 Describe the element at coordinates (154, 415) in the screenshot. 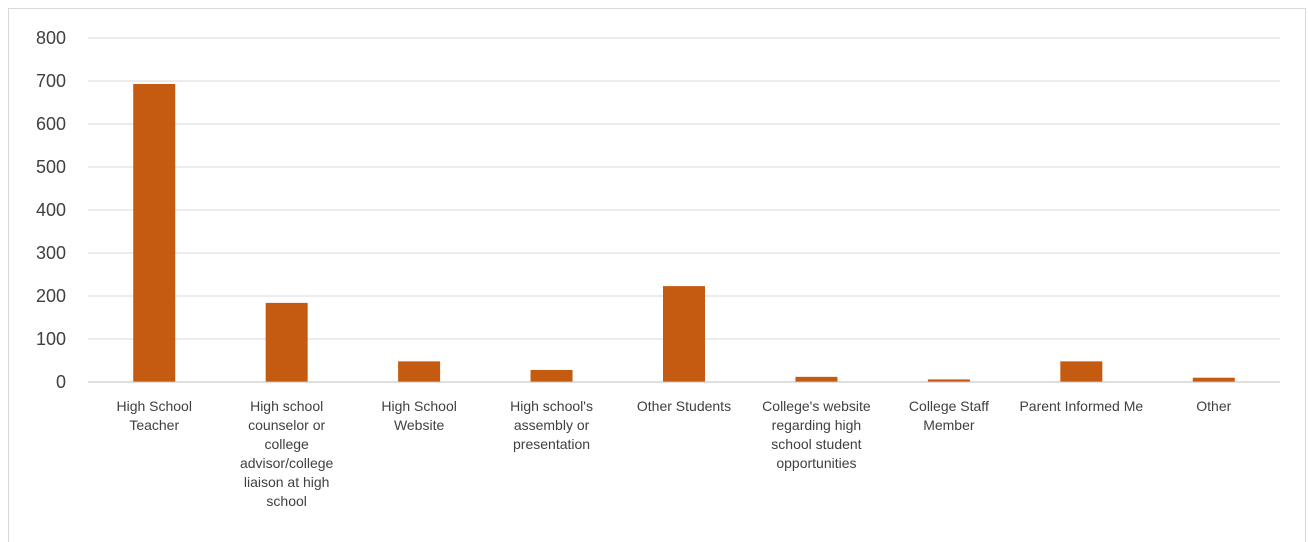

I see `x-tick-label: High School Teacher` at that location.